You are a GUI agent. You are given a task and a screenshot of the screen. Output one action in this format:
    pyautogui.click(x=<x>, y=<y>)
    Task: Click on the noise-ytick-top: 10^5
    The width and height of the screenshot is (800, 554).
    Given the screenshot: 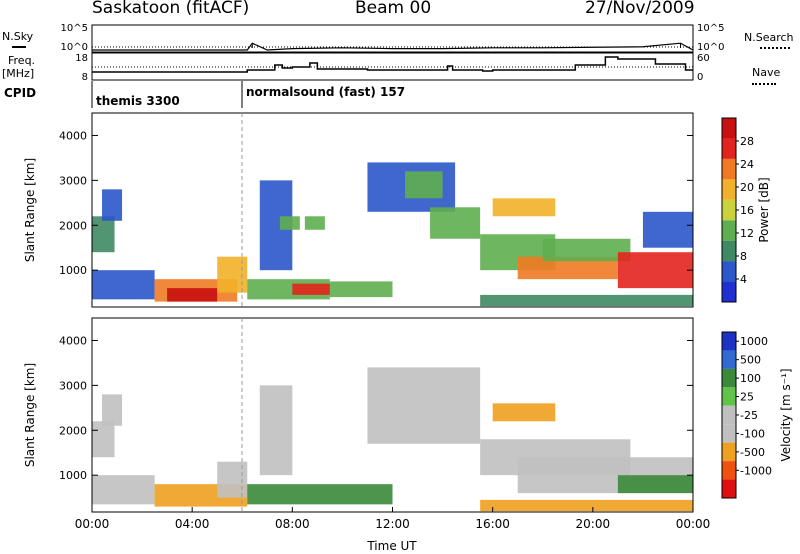 What is the action you would take?
    pyautogui.click(x=74, y=28)
    